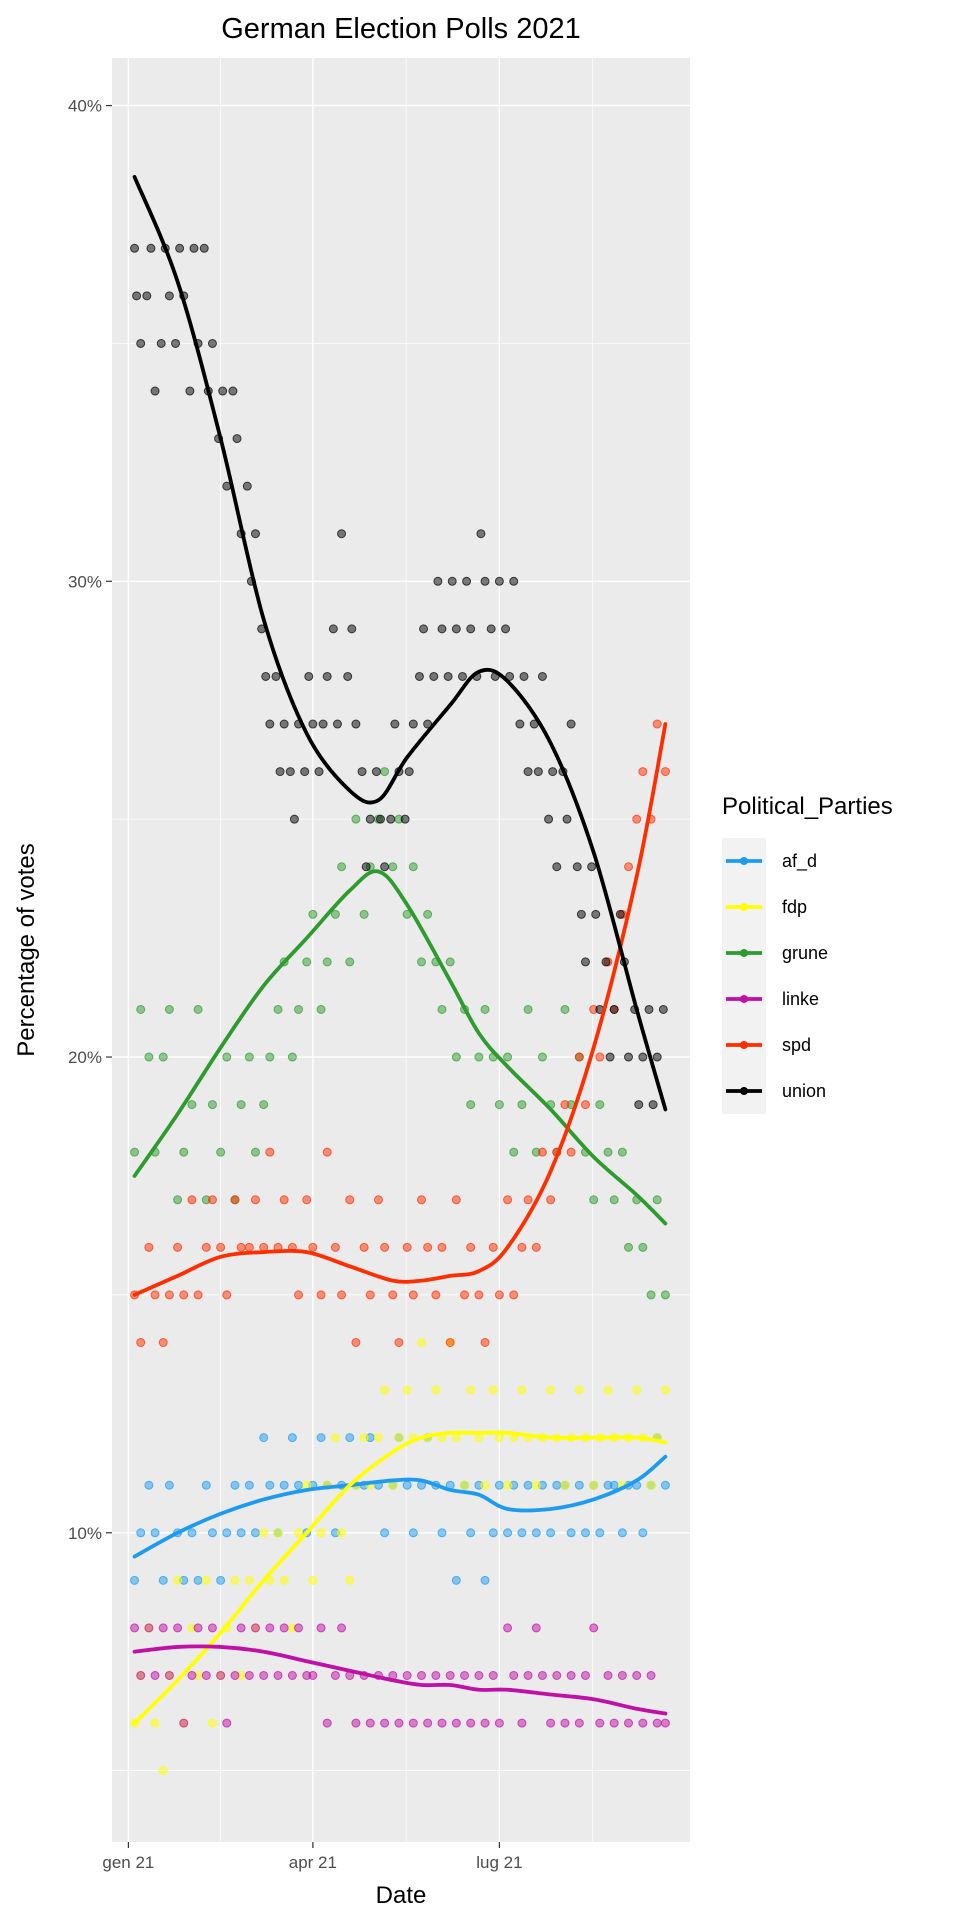  What do you see at coordinates (807, 806) in the screenshot?
I see `legend-title: Political_Parties` at bounding box center [807, 806].